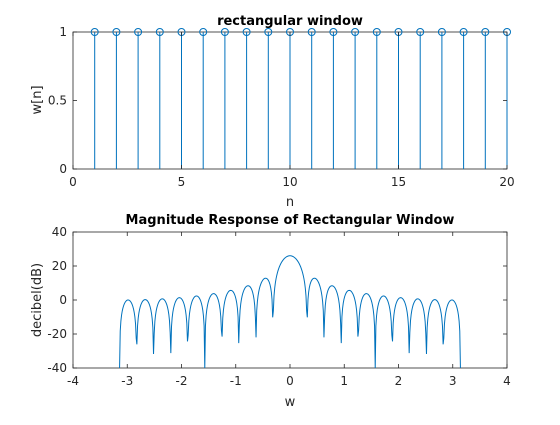 The image size is (560, 425). I want to click on x-tick-label: 3, so click(453, 381).